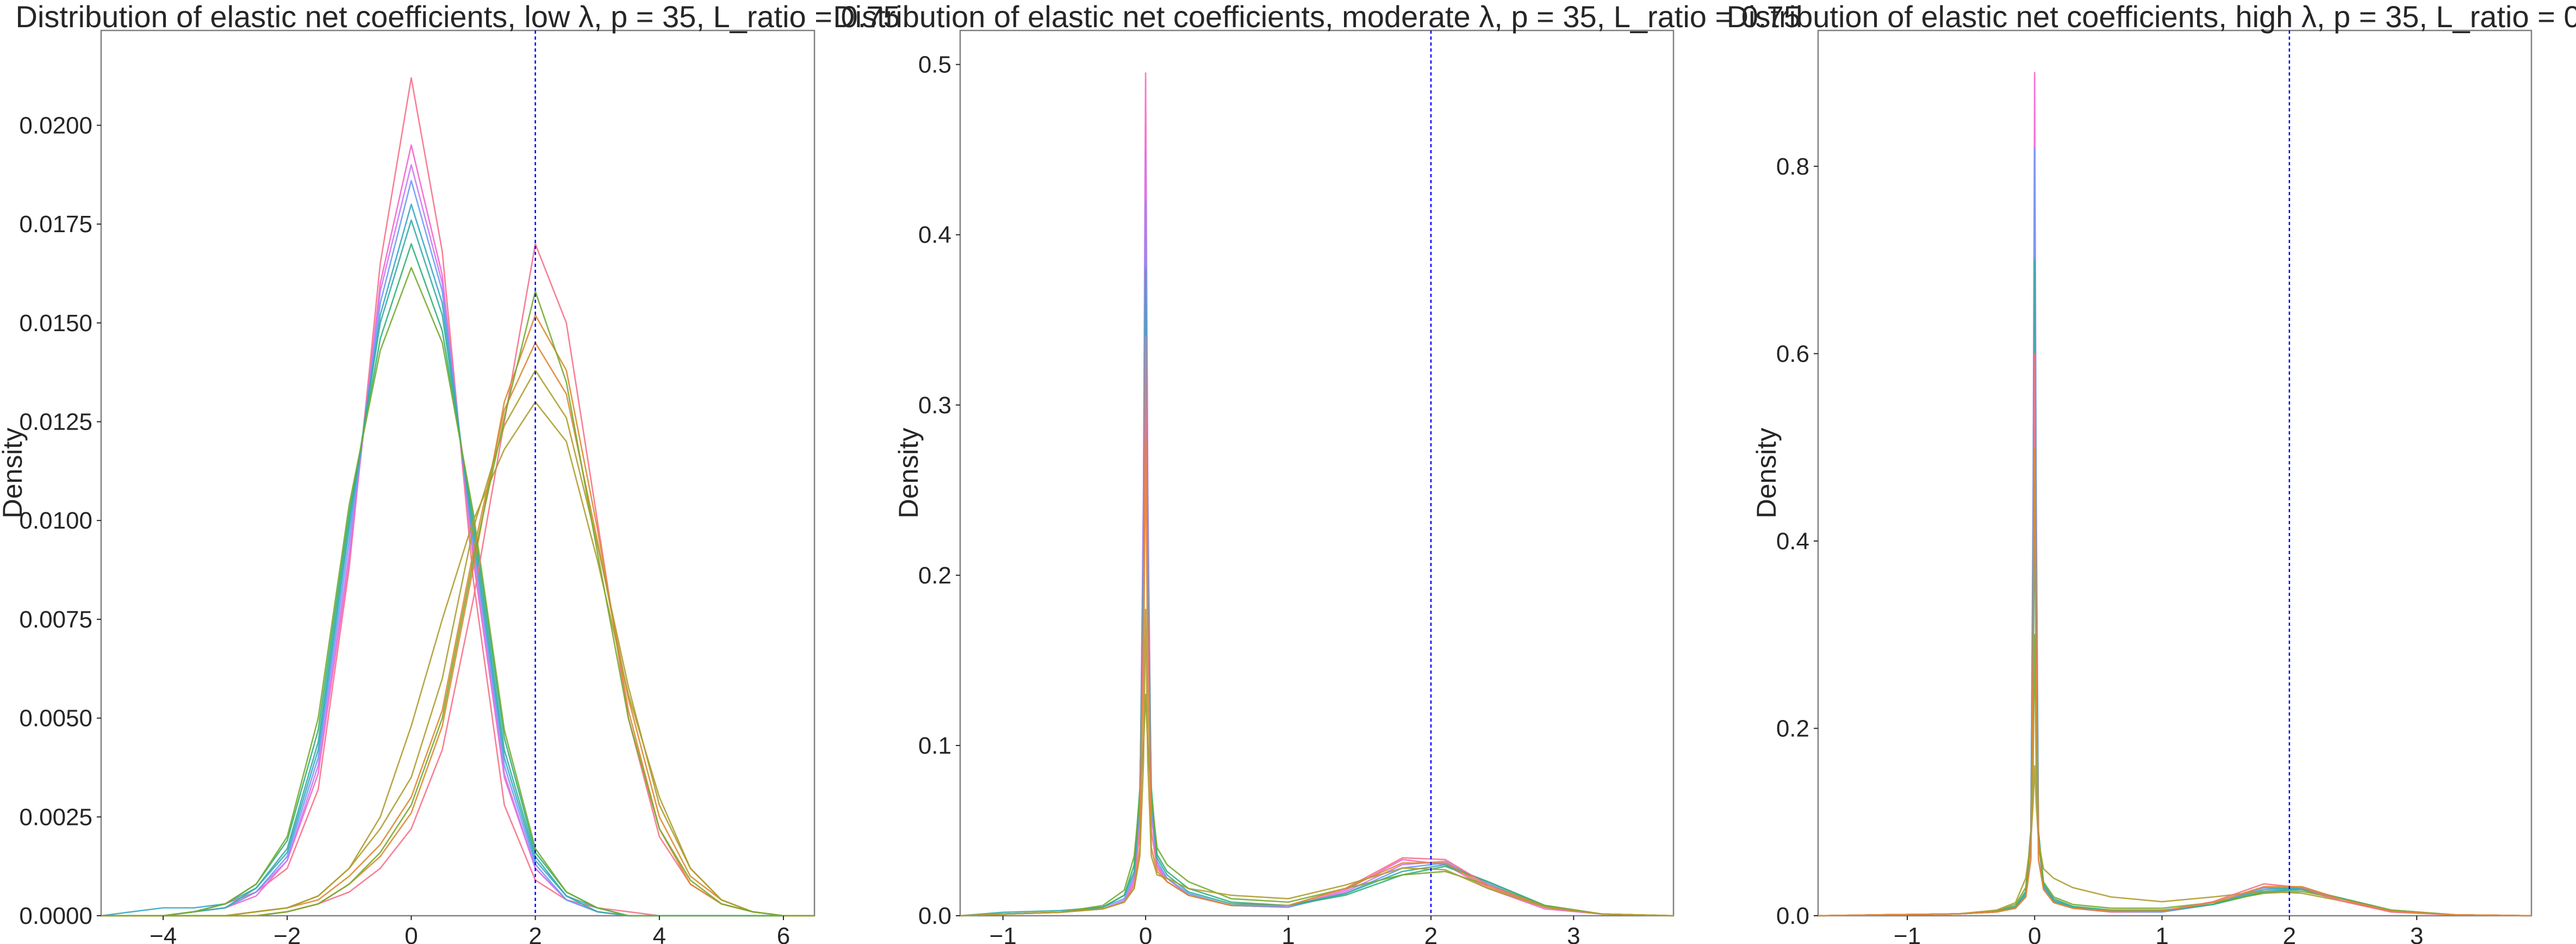 The height and width of the screenshot is (944, 2576). What do you see at coordinates (659, 933) in the screenshot?
I see `x-tick-label: 4` at bounding box center [659, 933].